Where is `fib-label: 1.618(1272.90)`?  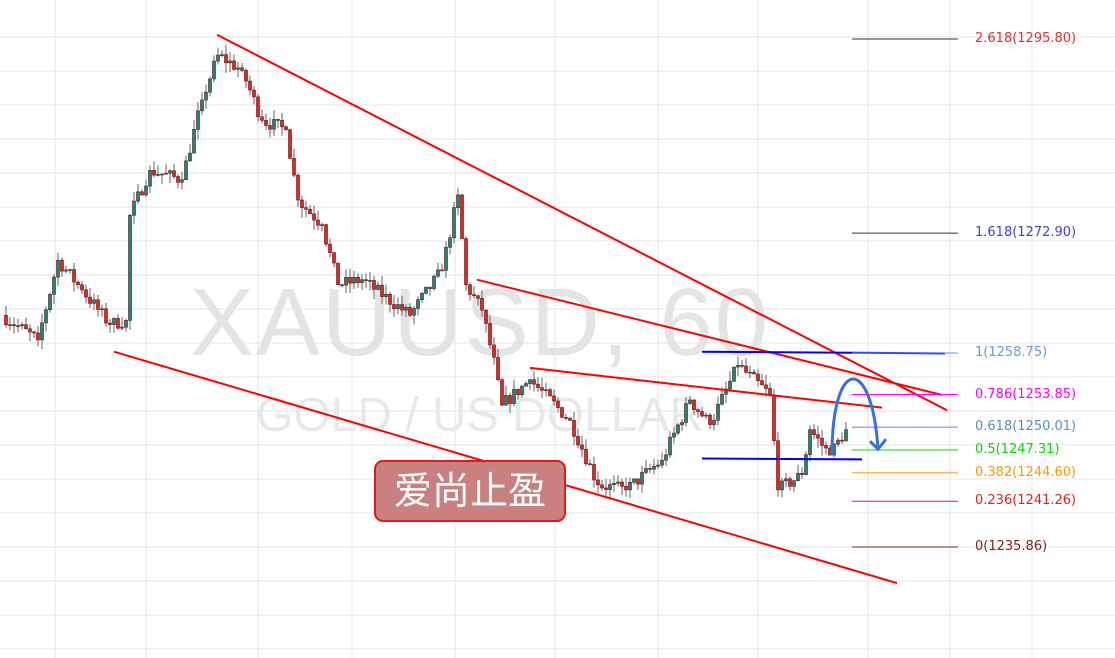 fib-label: 1.618(1272.90) is located at coordinates (1026, 233).